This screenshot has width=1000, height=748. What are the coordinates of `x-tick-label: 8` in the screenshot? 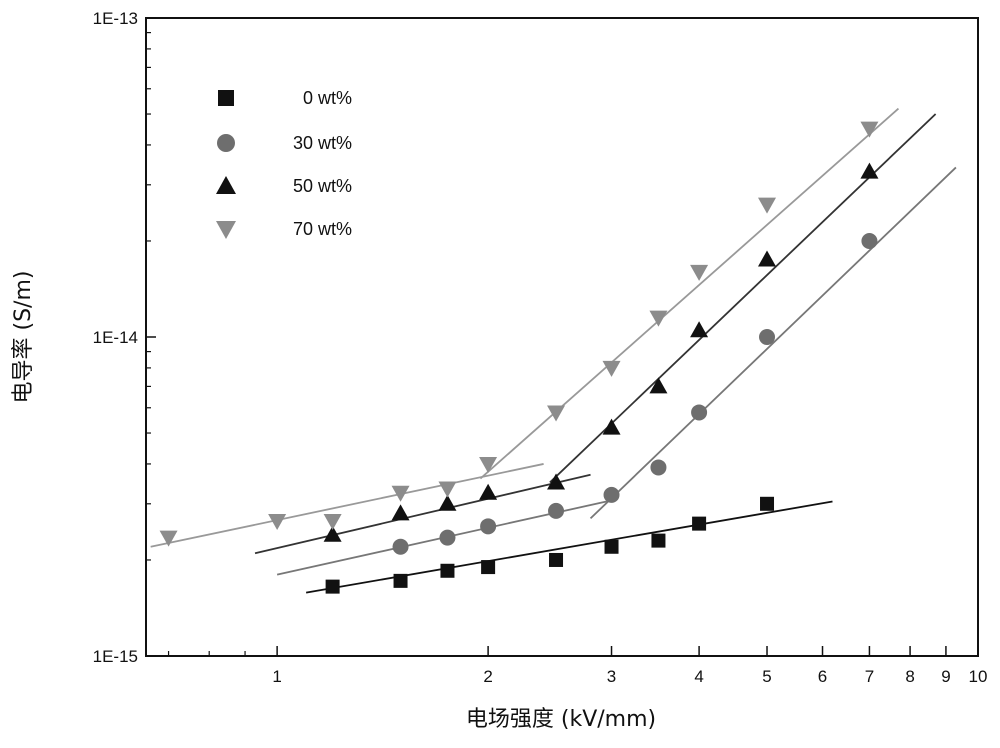 It's located at (909, 676).